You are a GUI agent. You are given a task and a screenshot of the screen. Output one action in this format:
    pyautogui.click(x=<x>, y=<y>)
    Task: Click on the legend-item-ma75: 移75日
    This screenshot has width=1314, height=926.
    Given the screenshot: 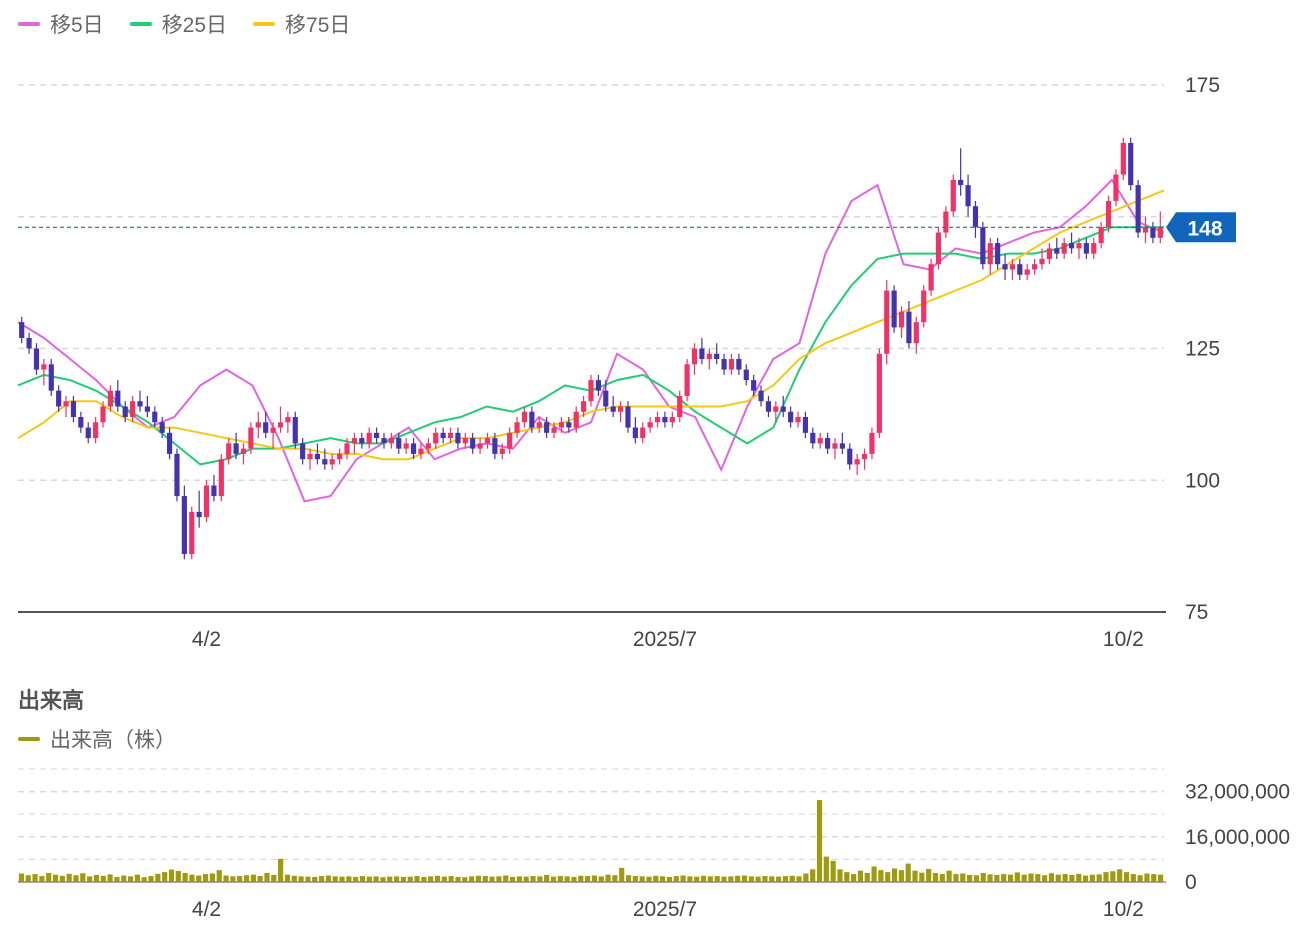 What is the action you would take?
    pyautogui.click(x=301, y=24)
    